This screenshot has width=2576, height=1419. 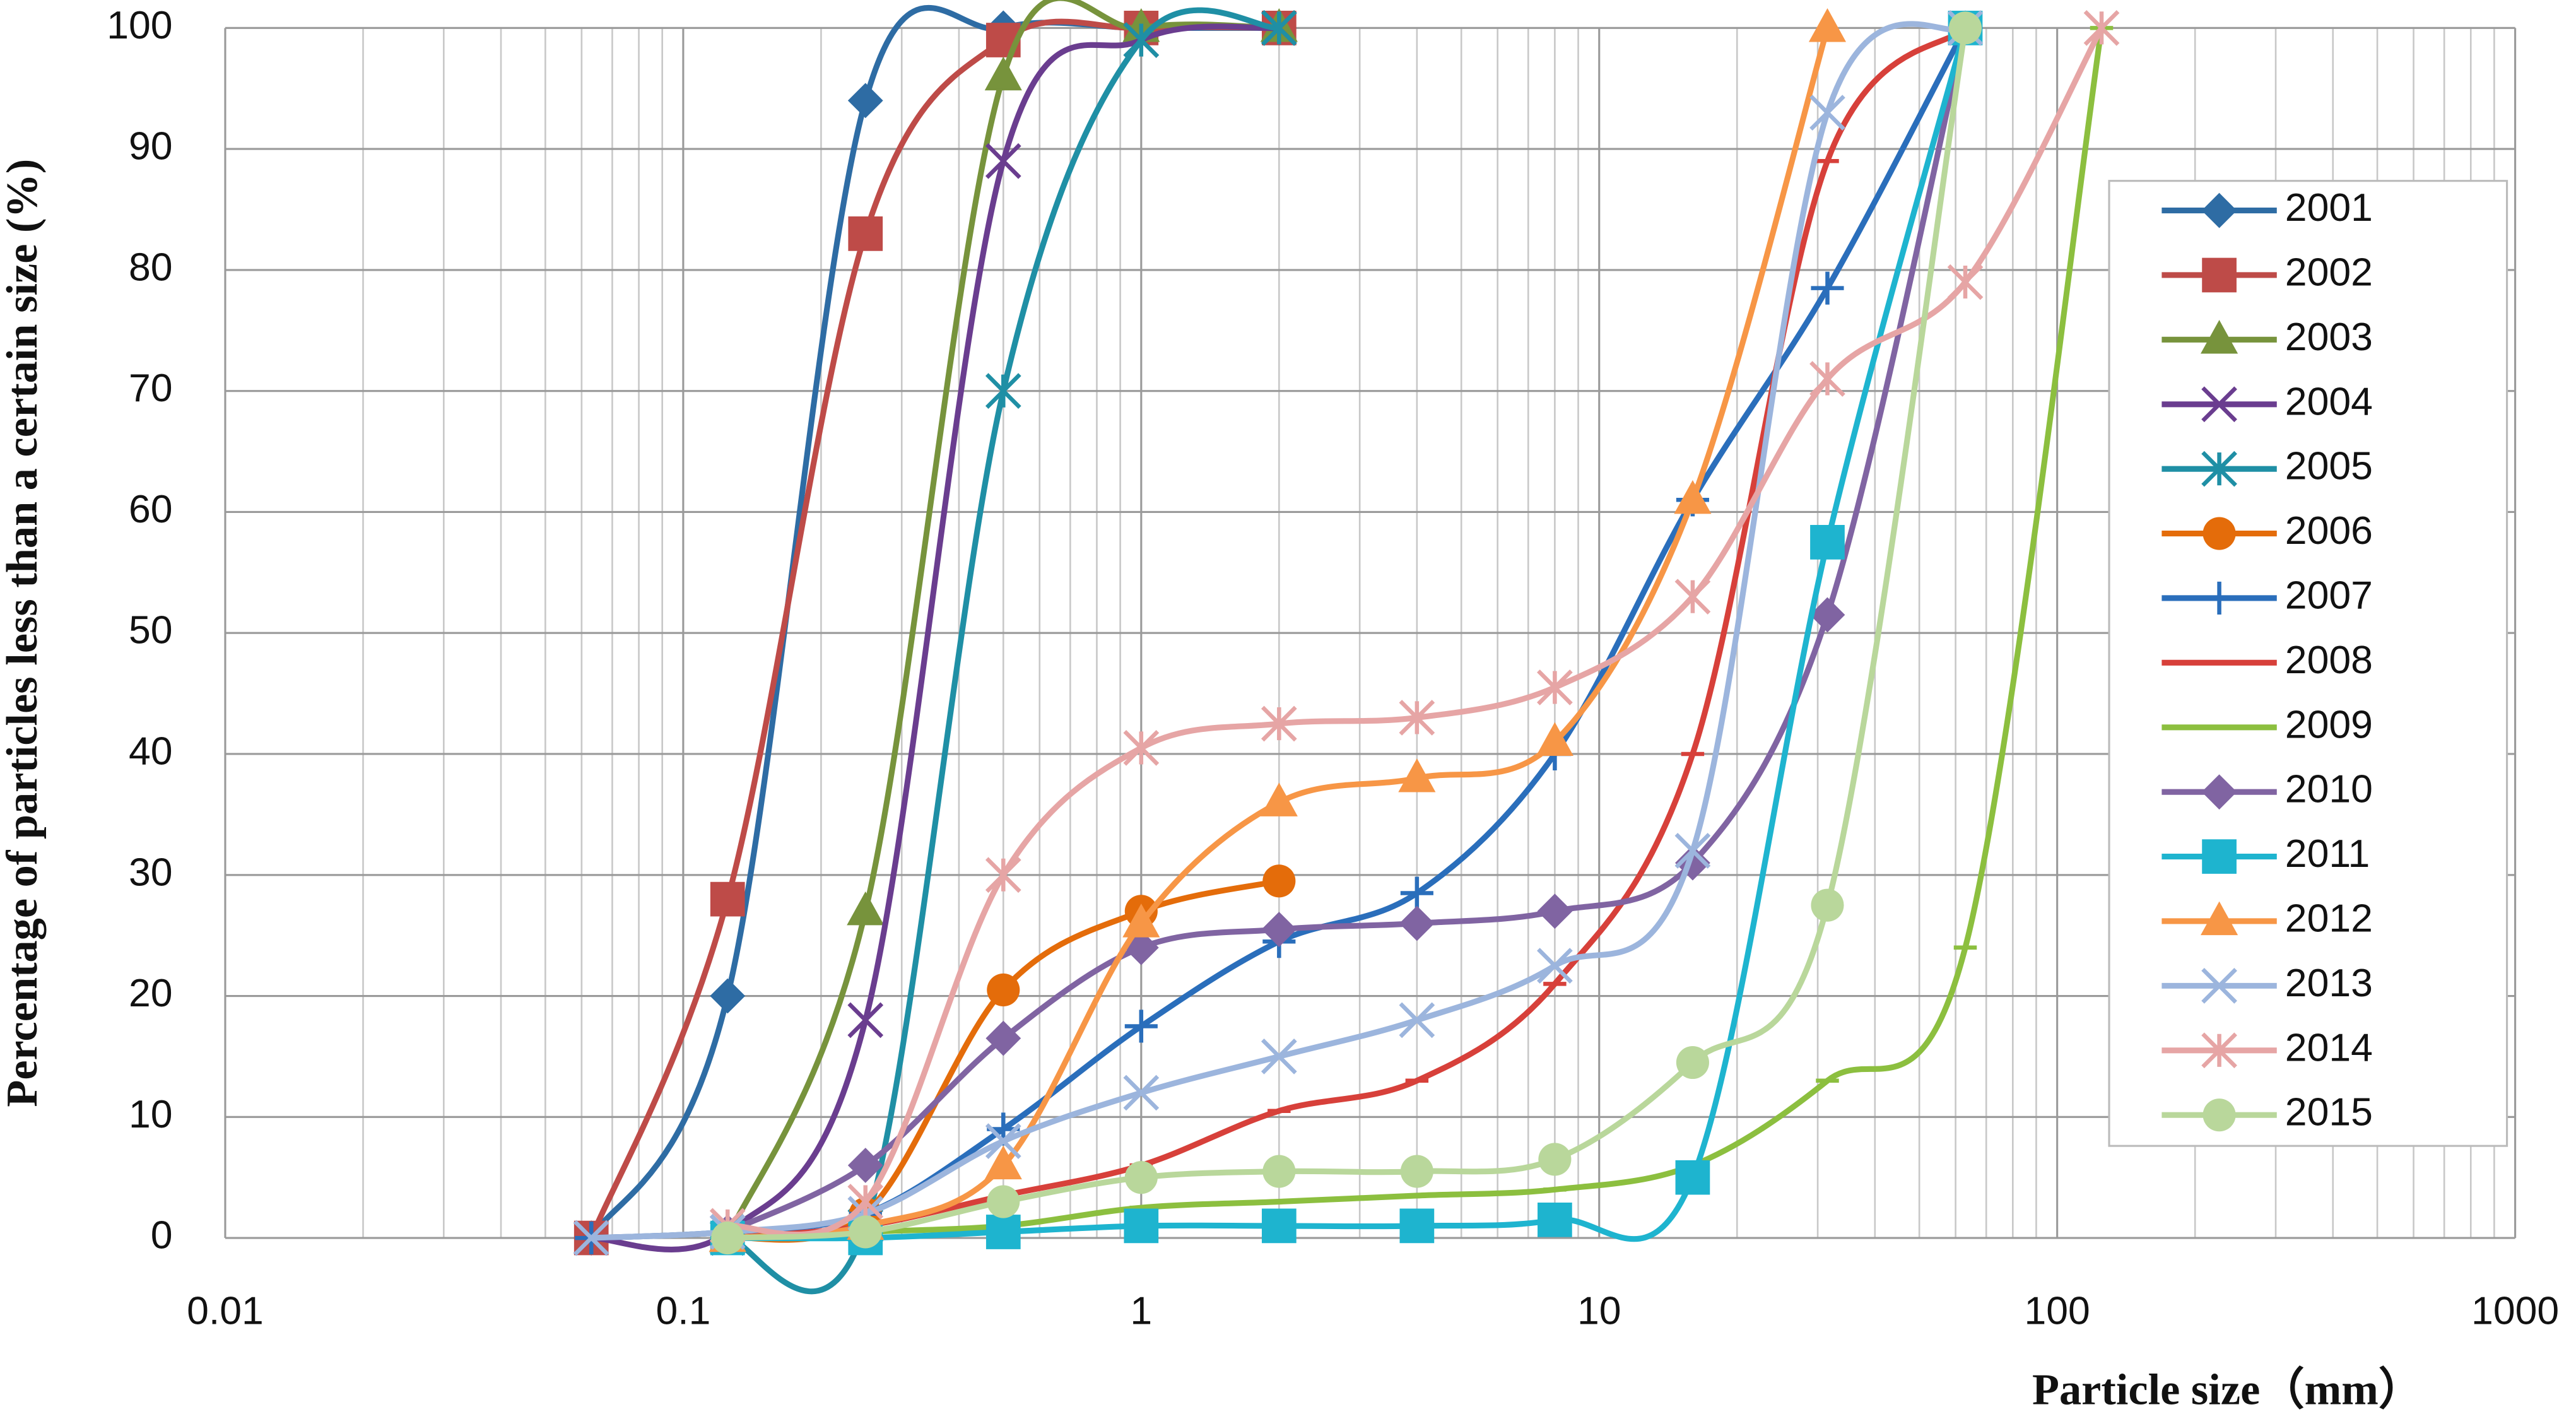 What do you see at coordinates (151, 509) in the screenshot?
I see `y-tick-label: 60` at bounding box center [151, 509].